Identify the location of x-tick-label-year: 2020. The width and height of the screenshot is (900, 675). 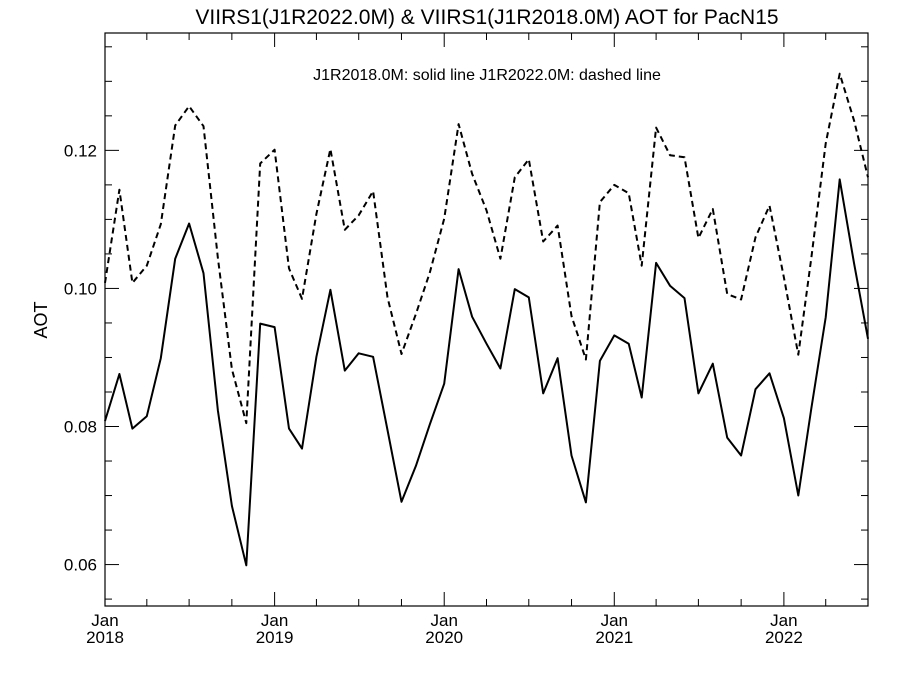
(444, 637).